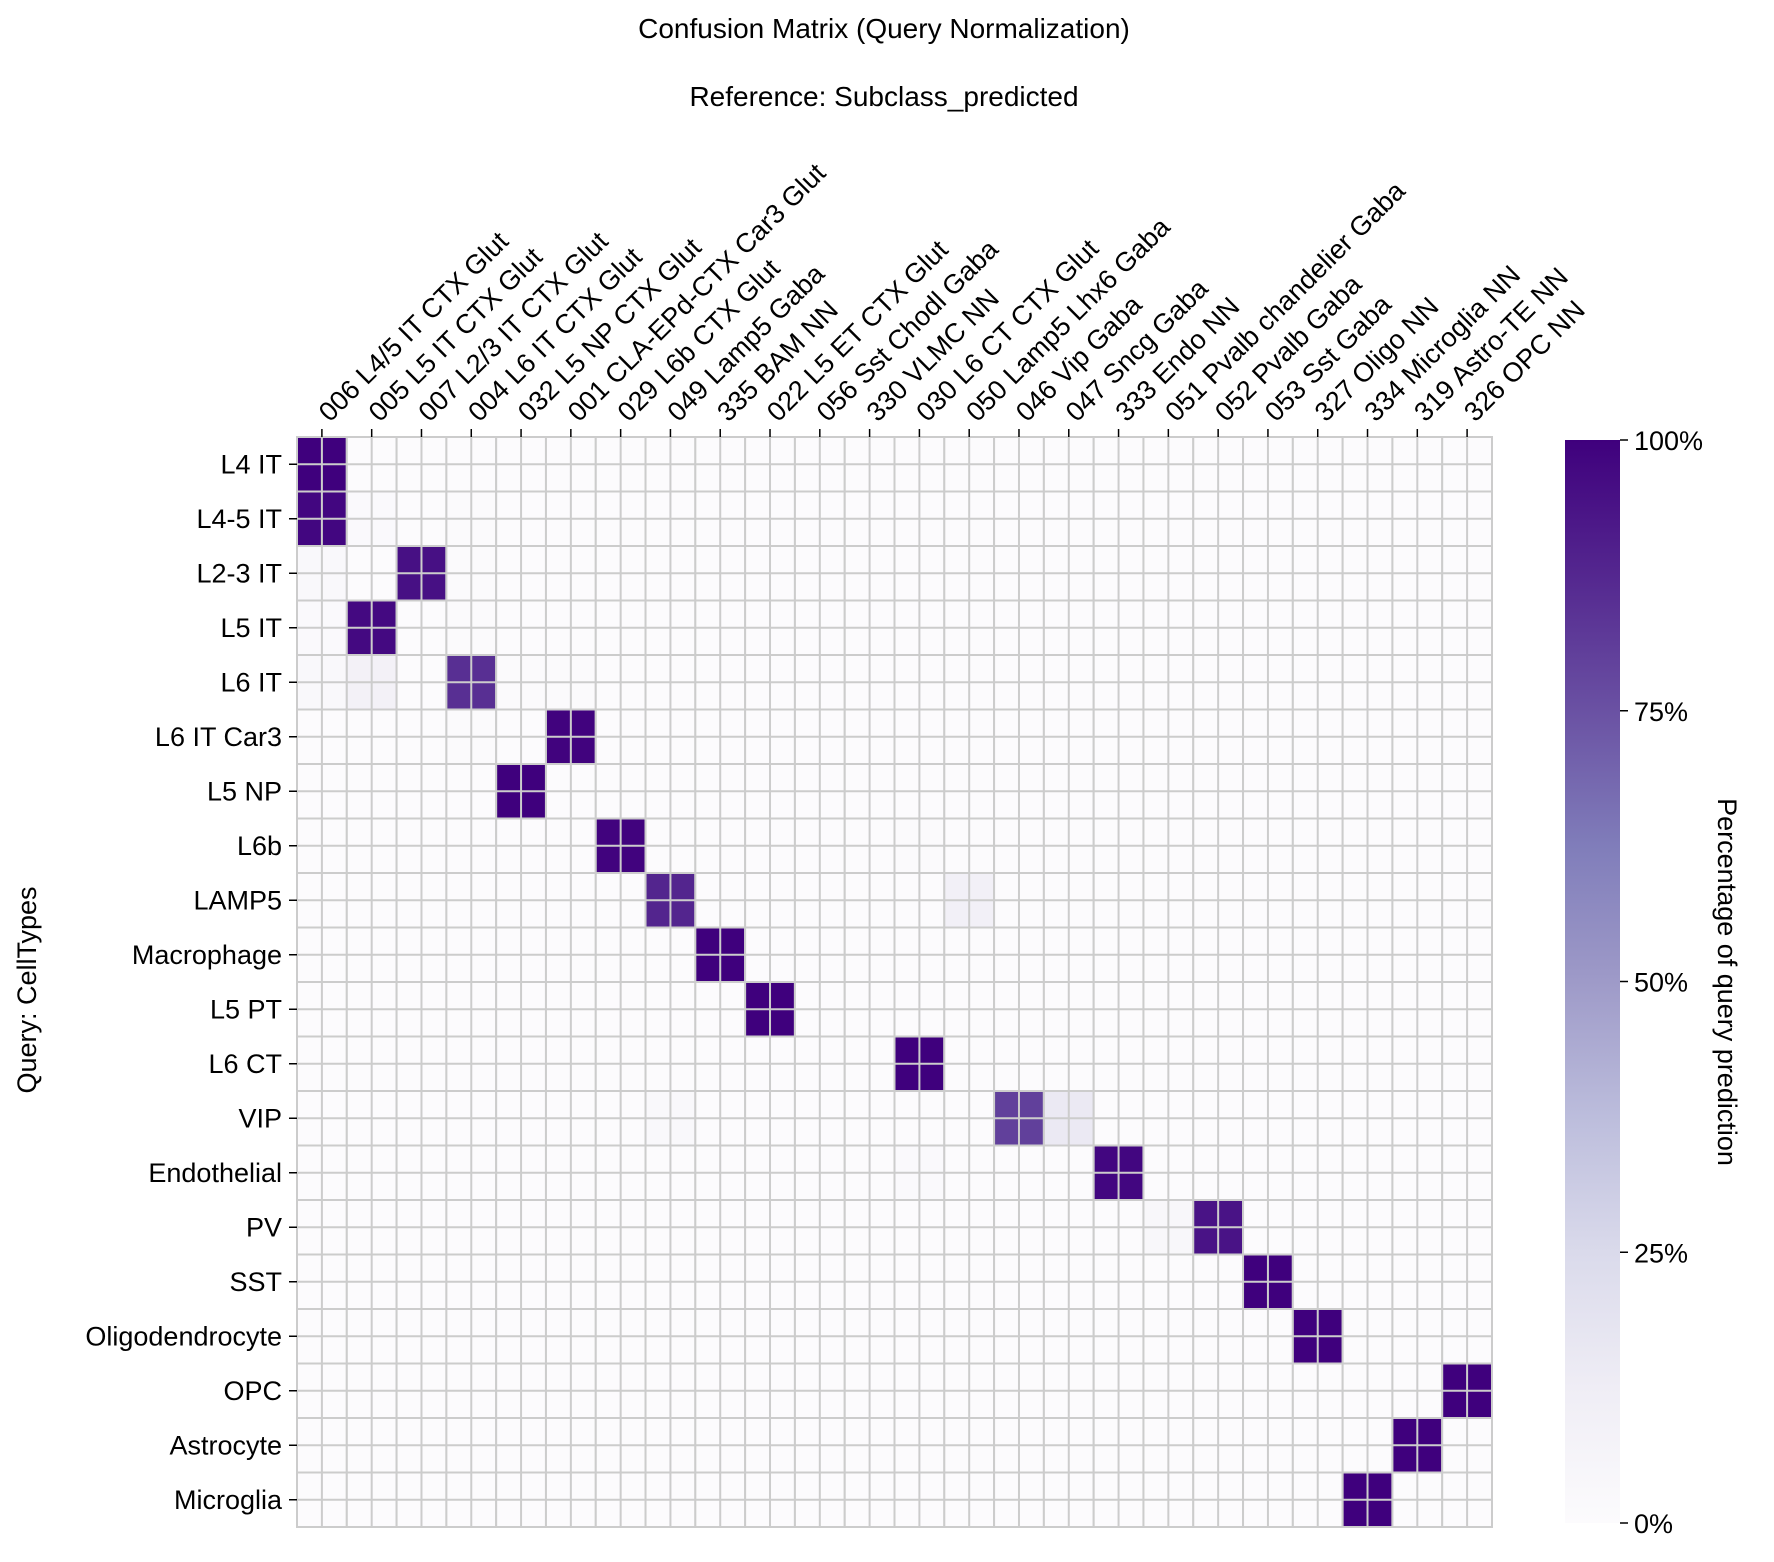 The width and height of the screenshot is (1774, 1562). I want to click on y-tick-label: L6 IT Car3, so click(218, 737).